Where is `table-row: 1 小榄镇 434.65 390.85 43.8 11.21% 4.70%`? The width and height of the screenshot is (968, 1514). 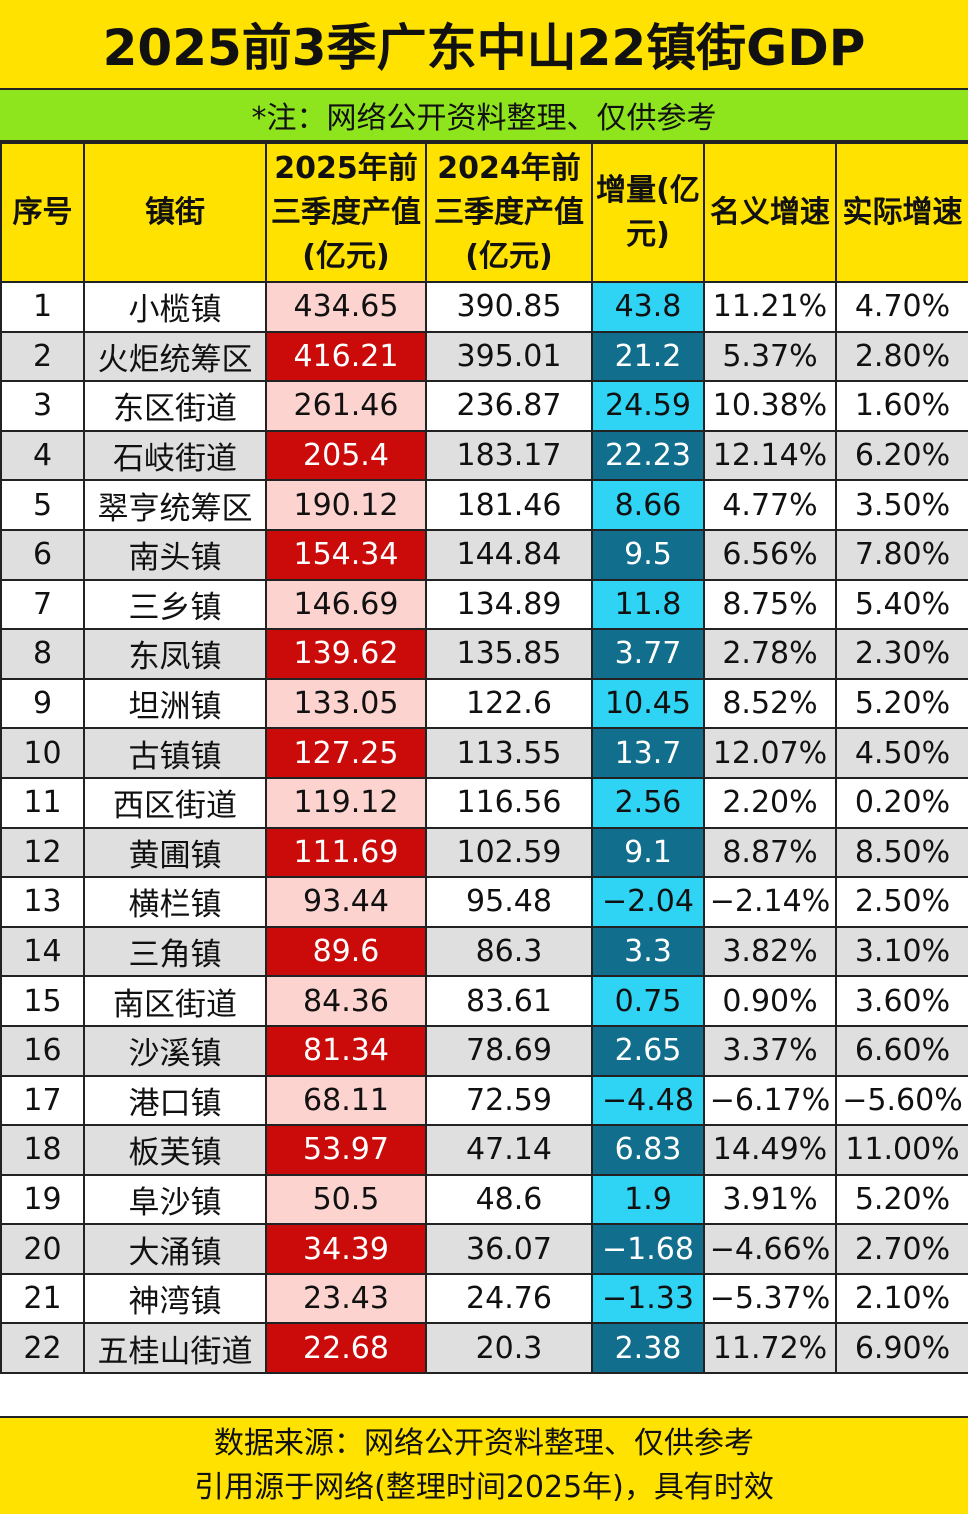
table-row: 1 小榄镇 434.65 390.85 43.8 11.21% 4.70% is located at coordinates (484, 307).